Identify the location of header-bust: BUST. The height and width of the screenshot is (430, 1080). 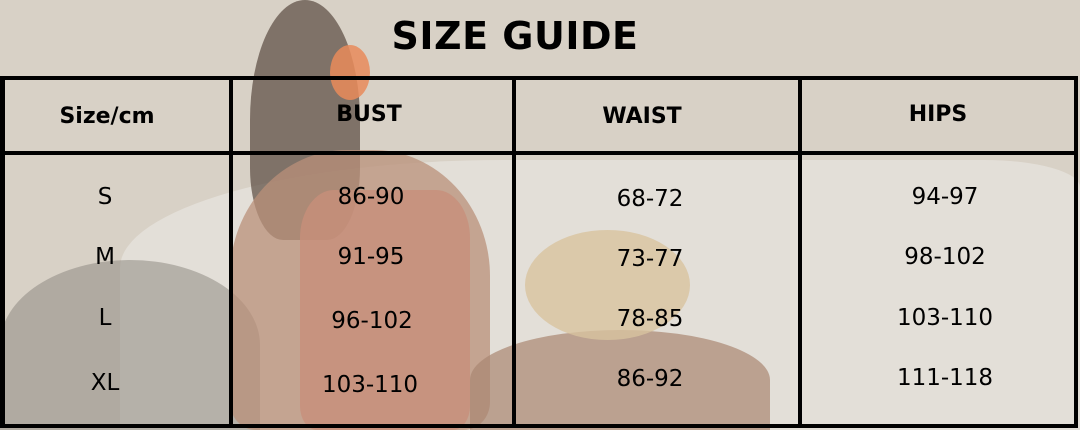
(369, 114).